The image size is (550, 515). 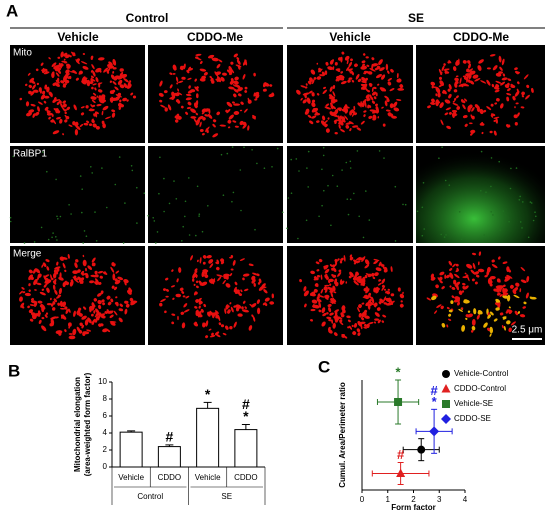 I want to click on group-header: Control, so click(x=147, y=18).